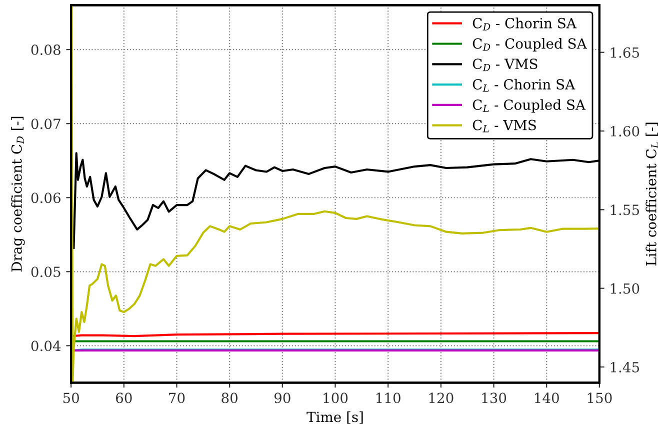 This screenshot has height=430, width=658. What do you see at coordinates (625, 367) in the screenshot?
I see `y2-tick-label: 1.45` at bounding box center [625, 367].